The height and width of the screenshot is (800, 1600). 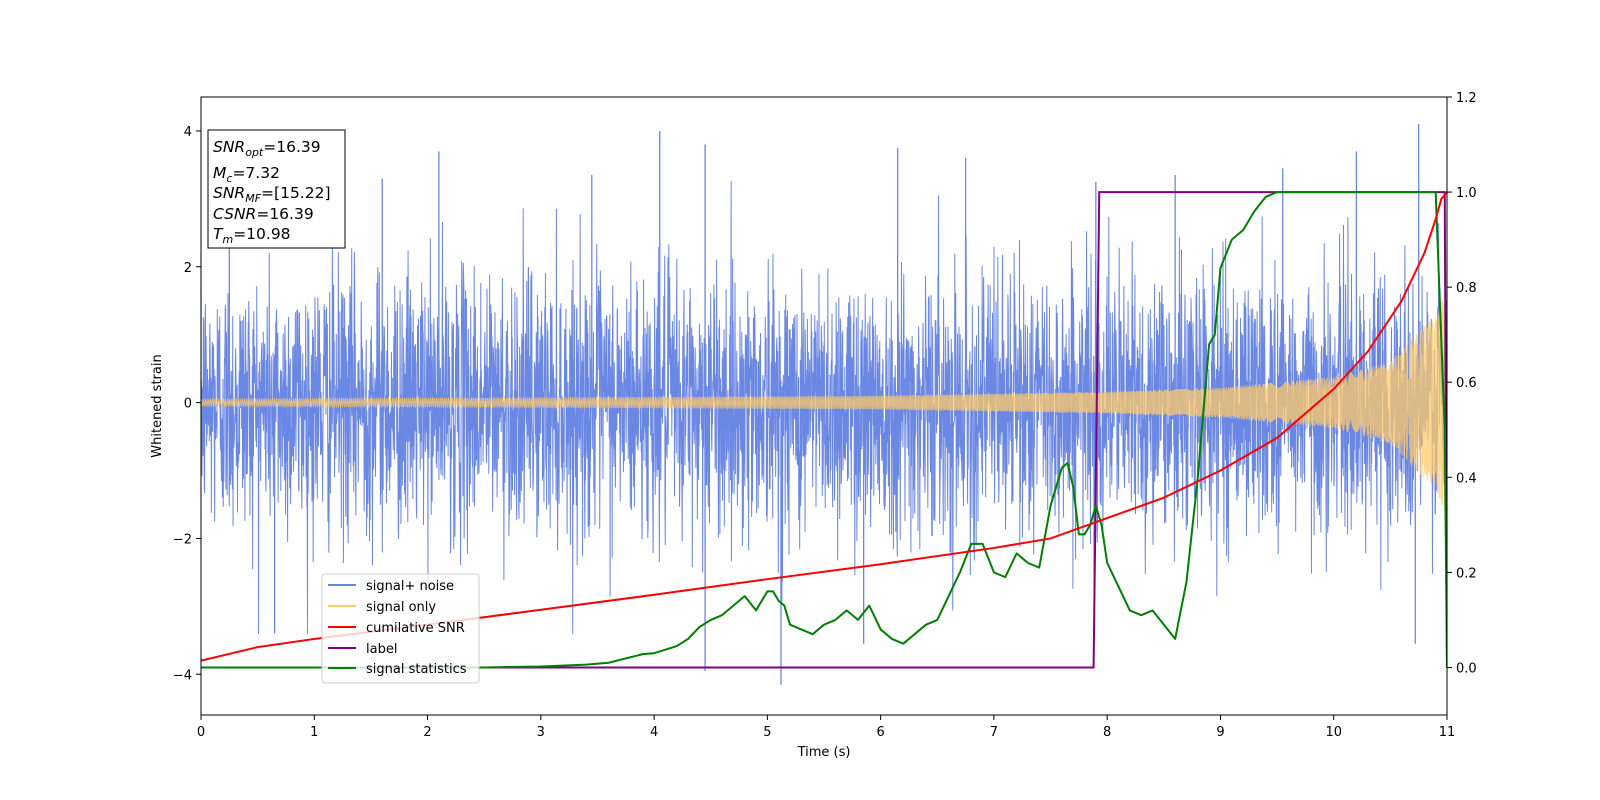 What do you see at coordinates (263, 214) in the screenshot?
I see `info-csnr: CSNR=16.39` at bounding box center [263, 214].